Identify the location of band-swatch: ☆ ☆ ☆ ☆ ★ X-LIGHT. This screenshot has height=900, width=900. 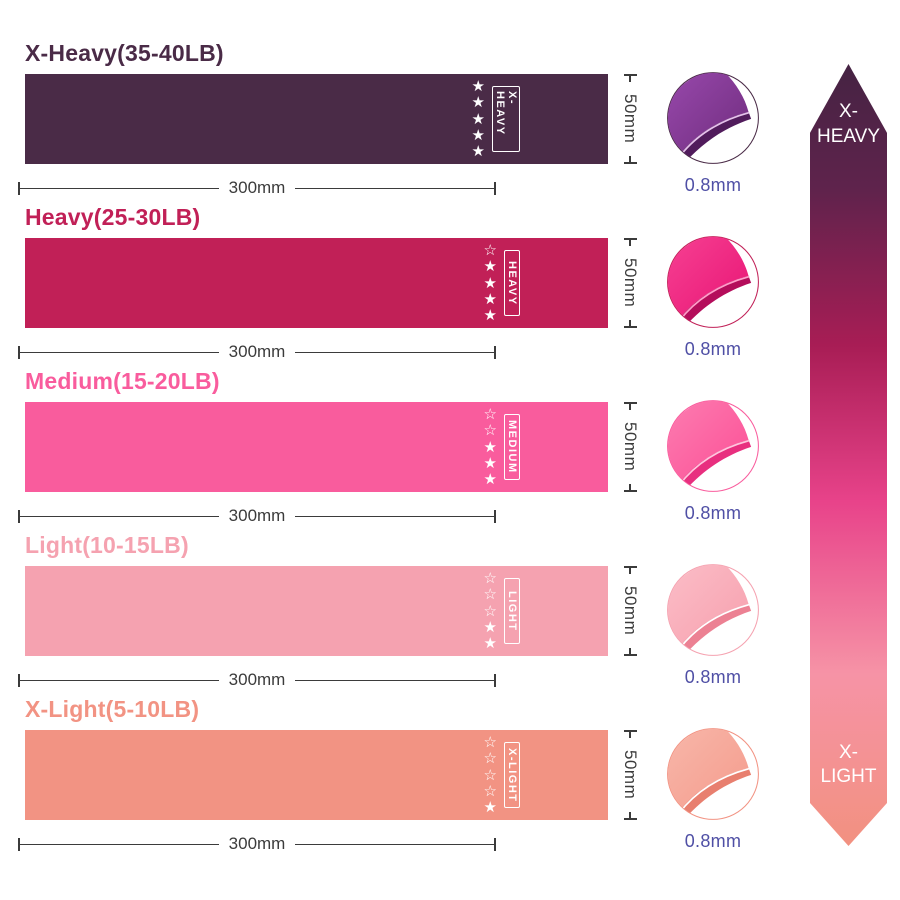
(316, 775).